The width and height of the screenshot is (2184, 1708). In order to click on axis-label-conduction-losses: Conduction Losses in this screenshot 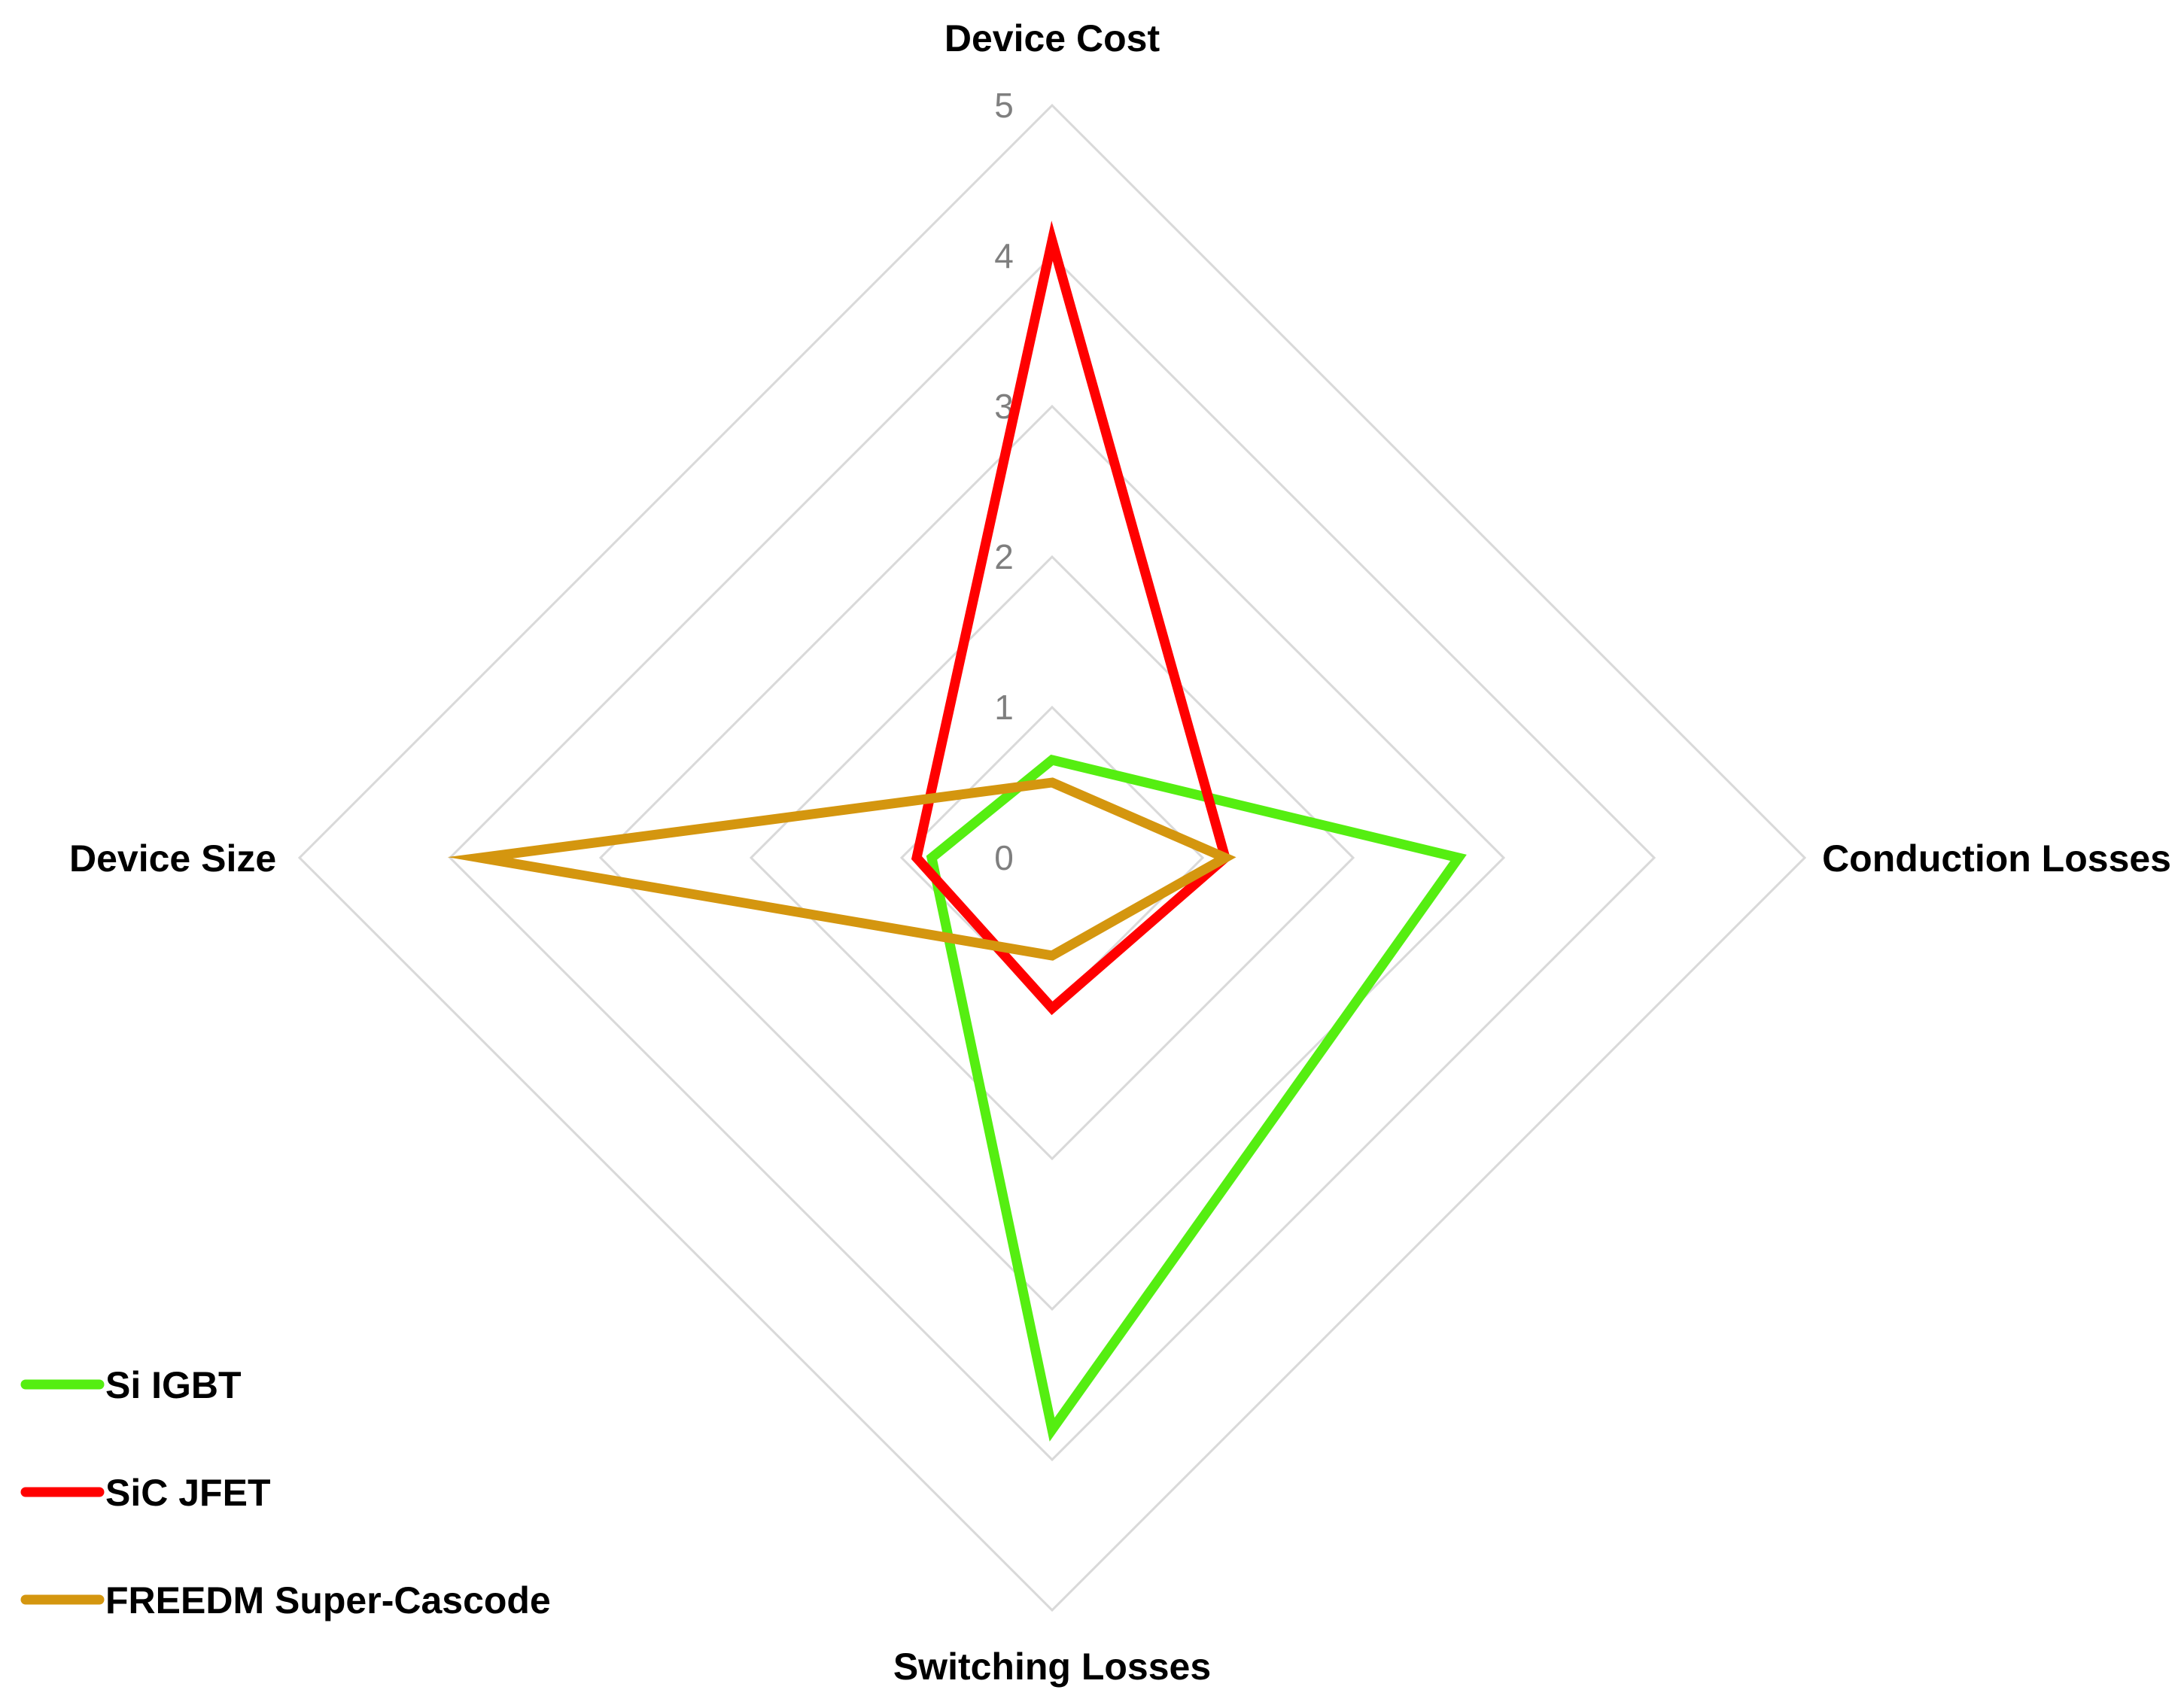, I will do `click(1996, 859)`.